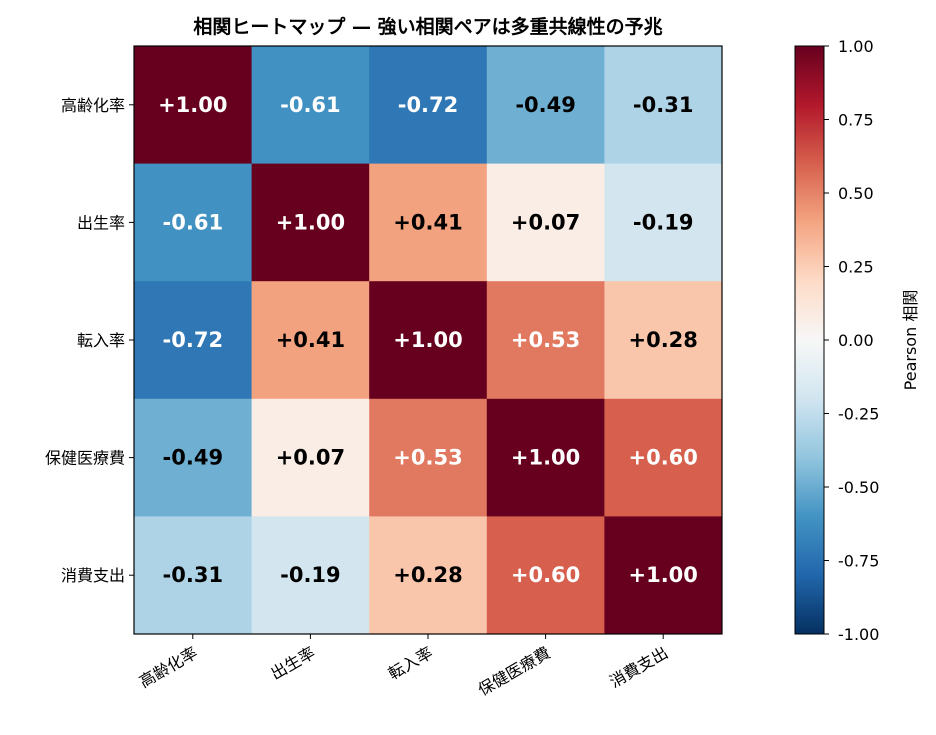 This screenshot has width=936, height=735. What do you see at coordinates (93, 105) in the screenshot?
I see `y-tick-label: 高齢化率` at bounding box center [93, 105].